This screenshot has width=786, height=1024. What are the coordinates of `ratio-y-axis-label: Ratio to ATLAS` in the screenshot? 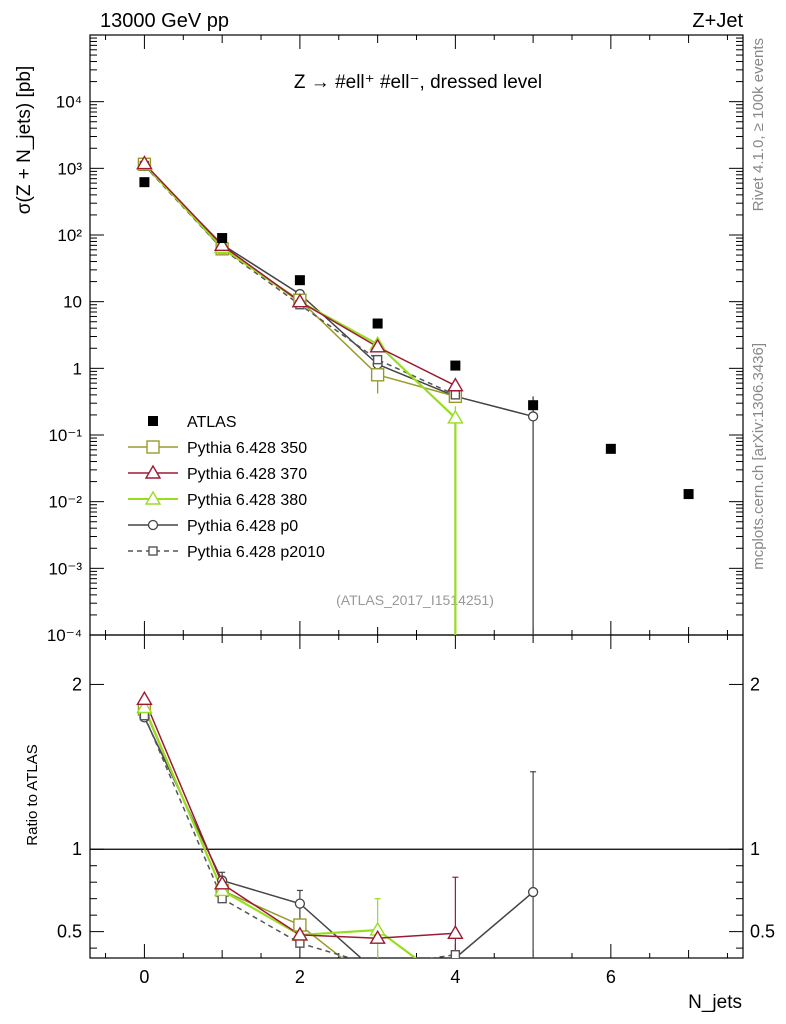 It's located at (32, 794).